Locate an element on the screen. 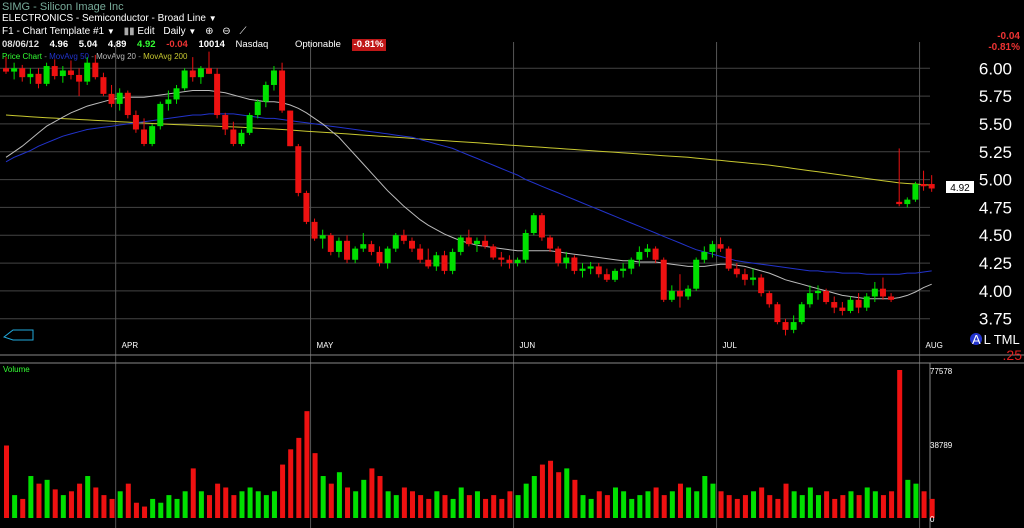  zoom-out-icon: ⊖ is located at coordinates (226, 31).